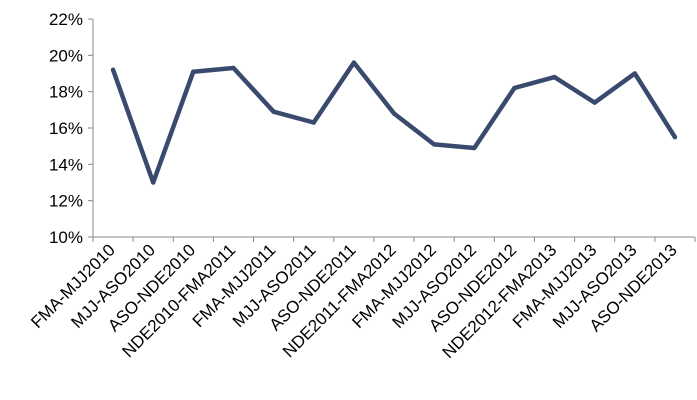 The height and width of the screenshot is (400, 697). What do you see at coordinates (66, 201) in the screenshot?
I see `y-tick-label: 12%` at bounding box center [66, 201].